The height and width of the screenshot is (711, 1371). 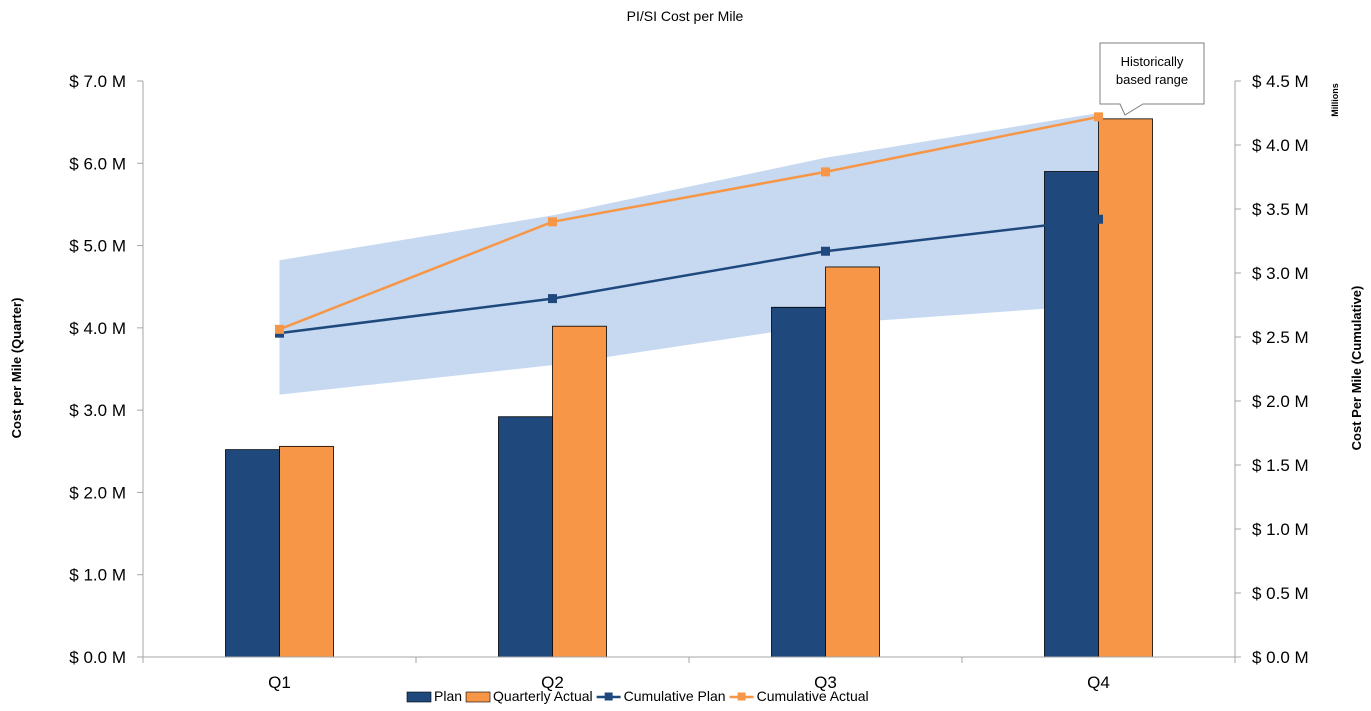 I want to click on bar-plan-q2, so click(x=525, y=537).